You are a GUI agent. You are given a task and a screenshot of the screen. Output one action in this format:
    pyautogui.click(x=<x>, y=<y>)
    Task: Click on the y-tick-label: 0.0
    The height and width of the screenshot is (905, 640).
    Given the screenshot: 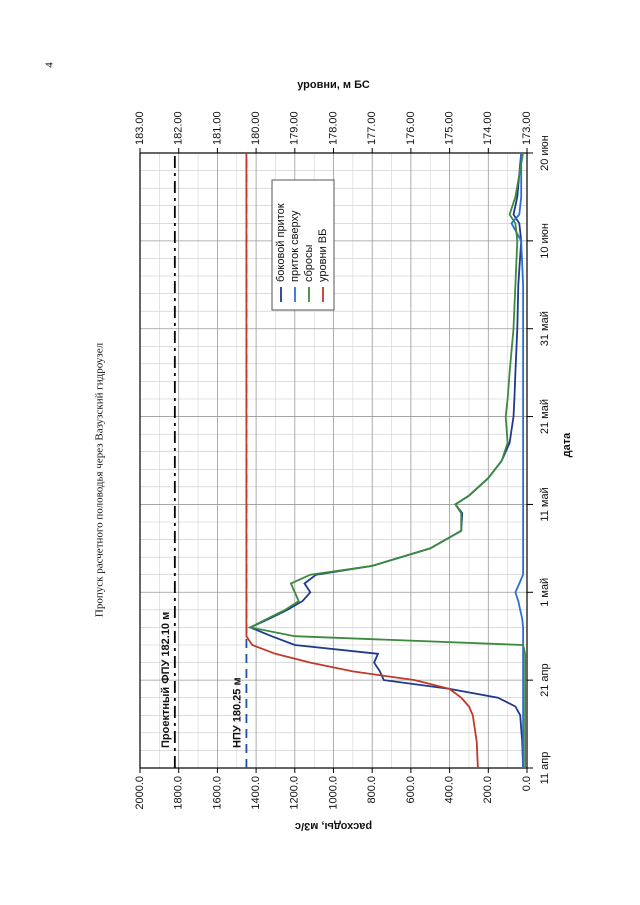 What is the action you would take?
    pyautogui.click(x=527, y=783)
    